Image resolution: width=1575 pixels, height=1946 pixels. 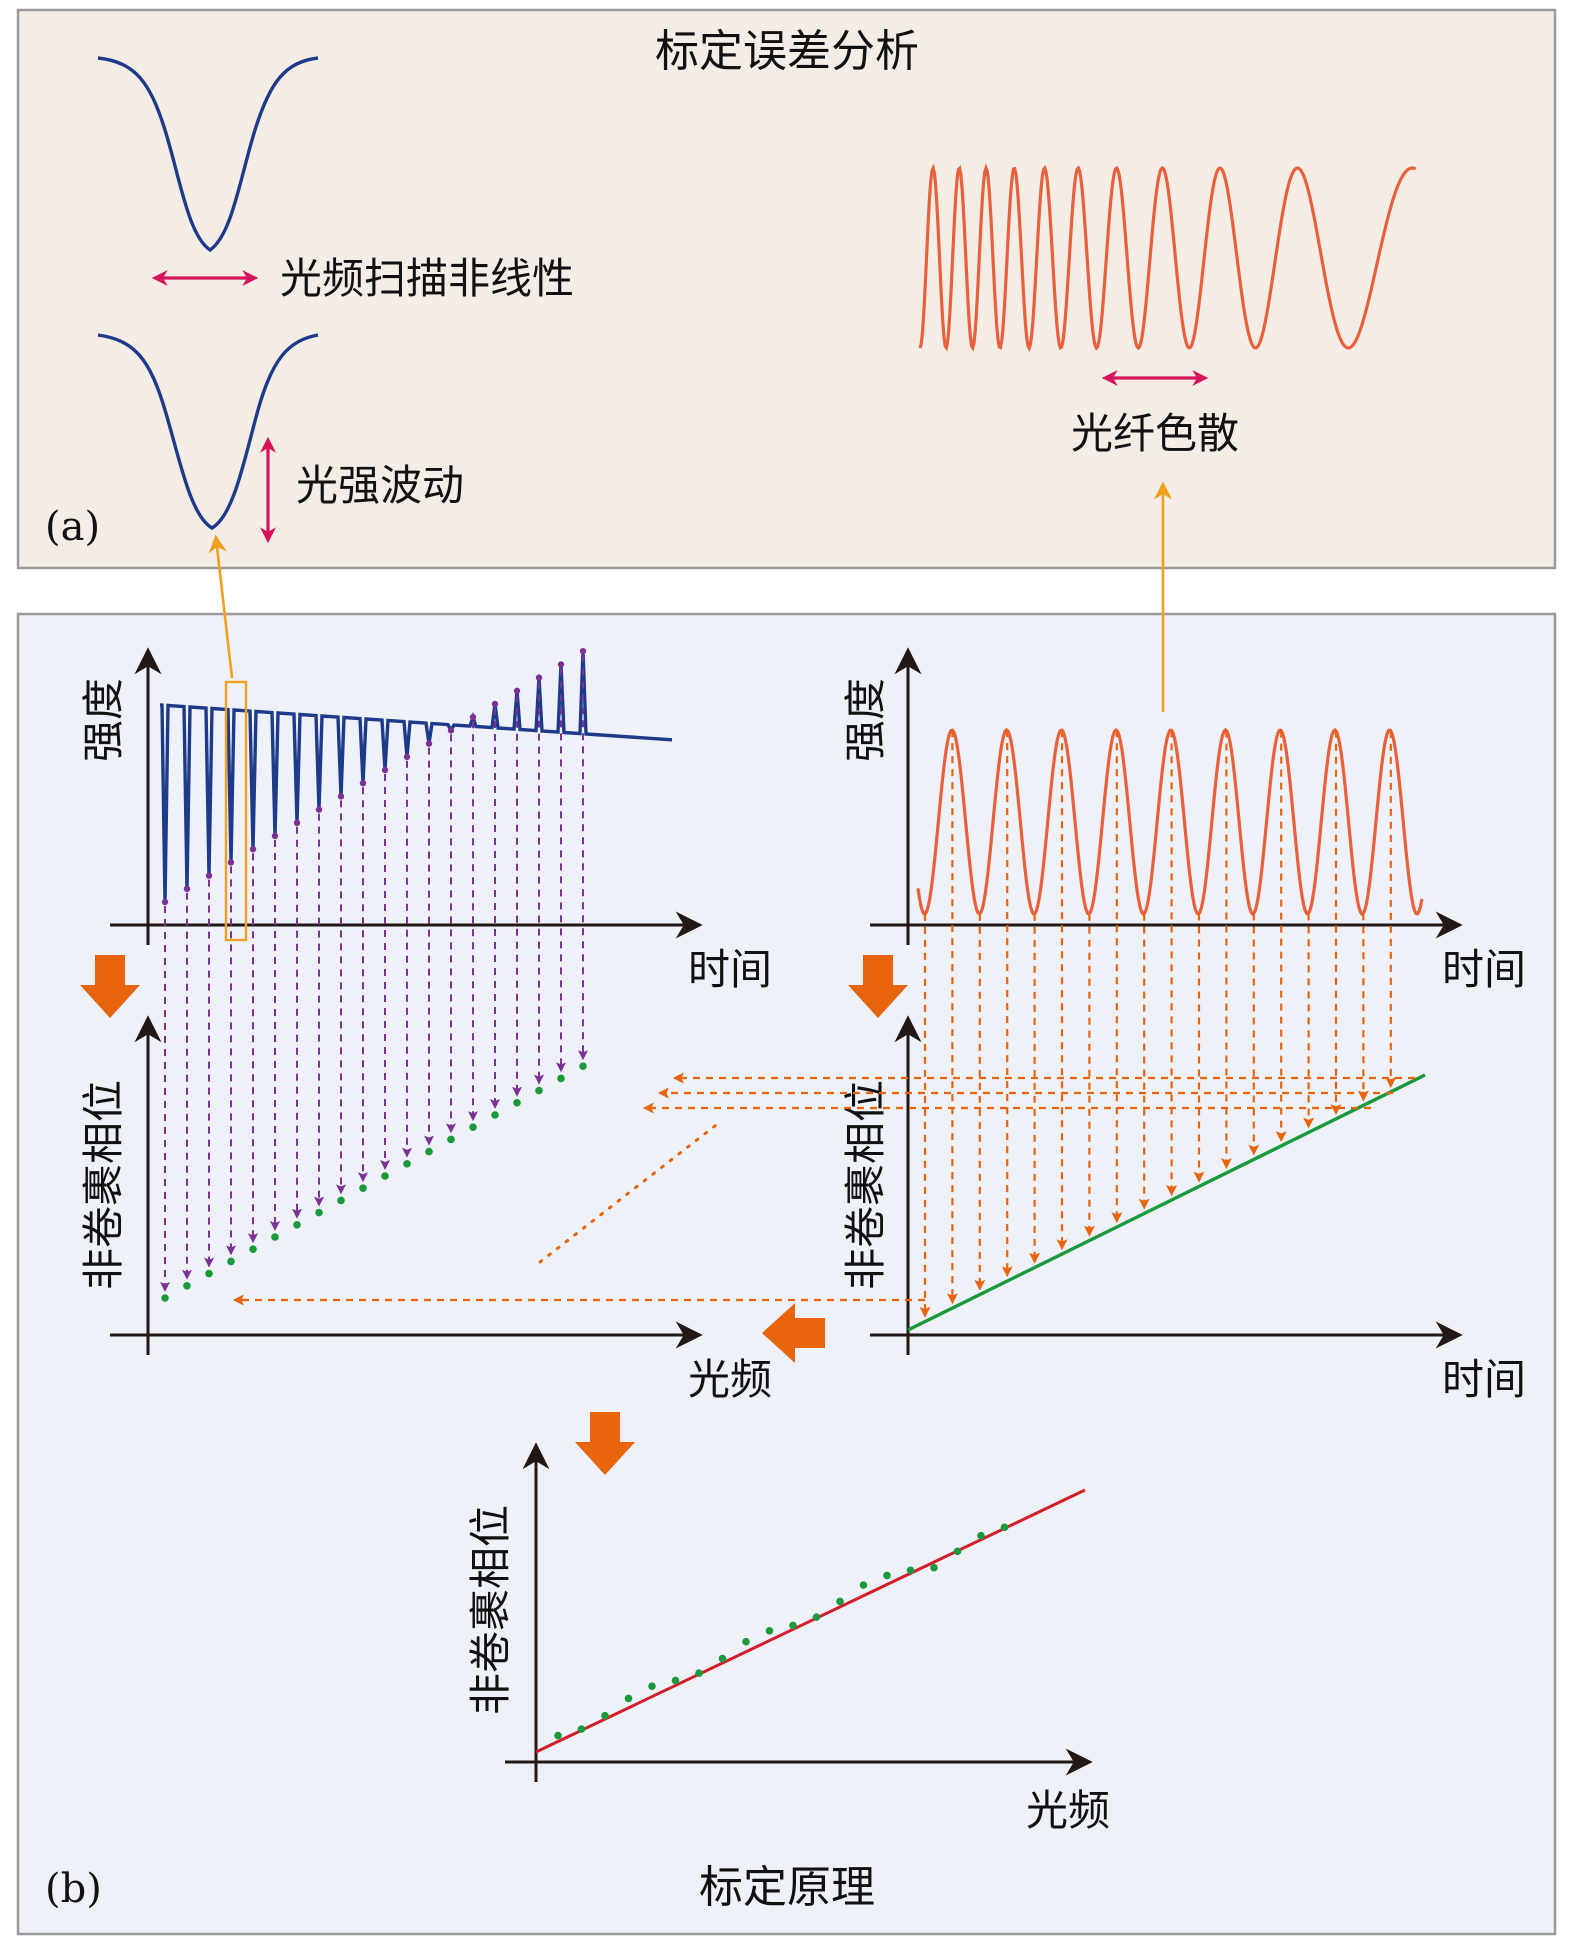 What do you see at coordinates (865, 720) in the screenshot?
I see `plot-tr-ylabel: 强度` at bounding box center [865, 720].